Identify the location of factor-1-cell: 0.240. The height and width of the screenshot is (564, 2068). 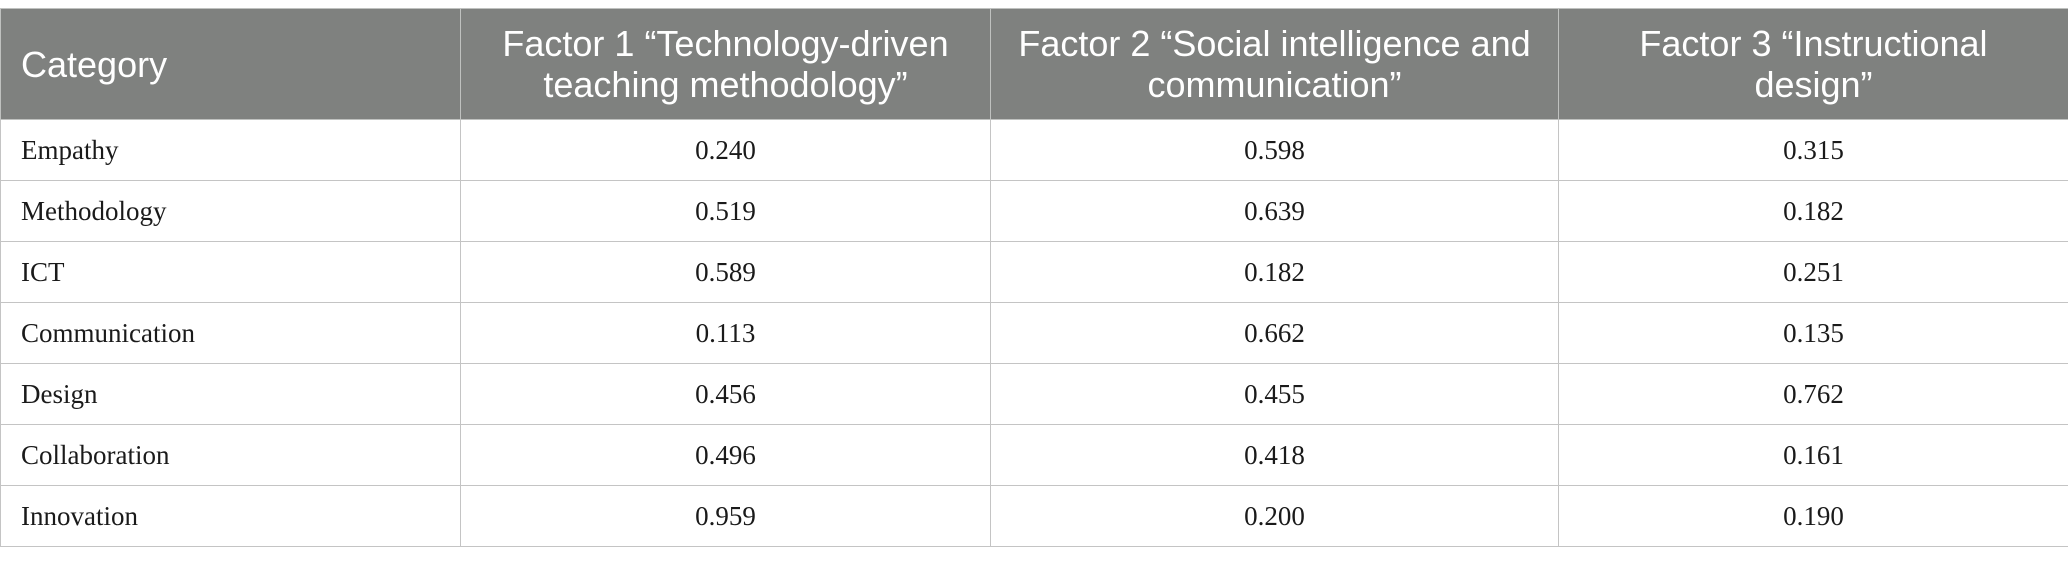
(725, 150).